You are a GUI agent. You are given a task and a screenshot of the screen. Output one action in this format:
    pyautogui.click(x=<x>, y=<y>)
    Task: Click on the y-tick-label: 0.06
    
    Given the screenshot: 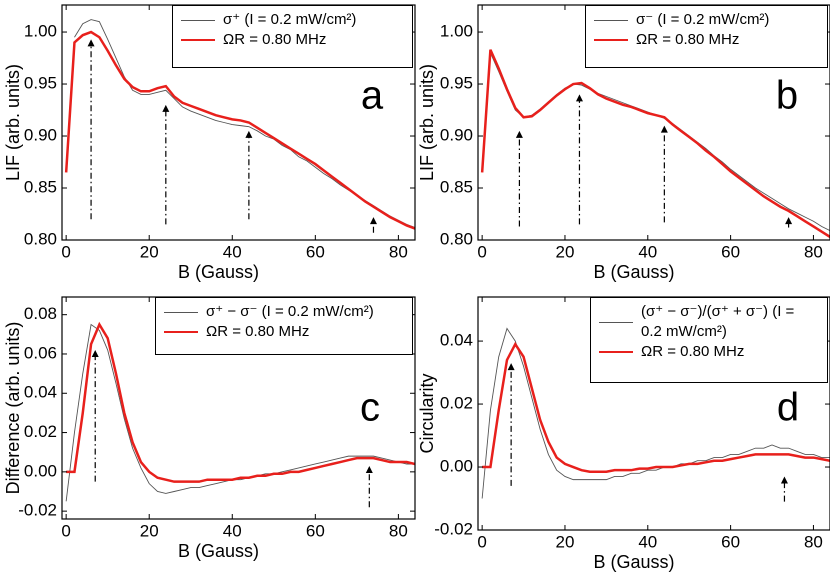 What is the action you would take?
    pyautogui.click(x=40, y=352)
    